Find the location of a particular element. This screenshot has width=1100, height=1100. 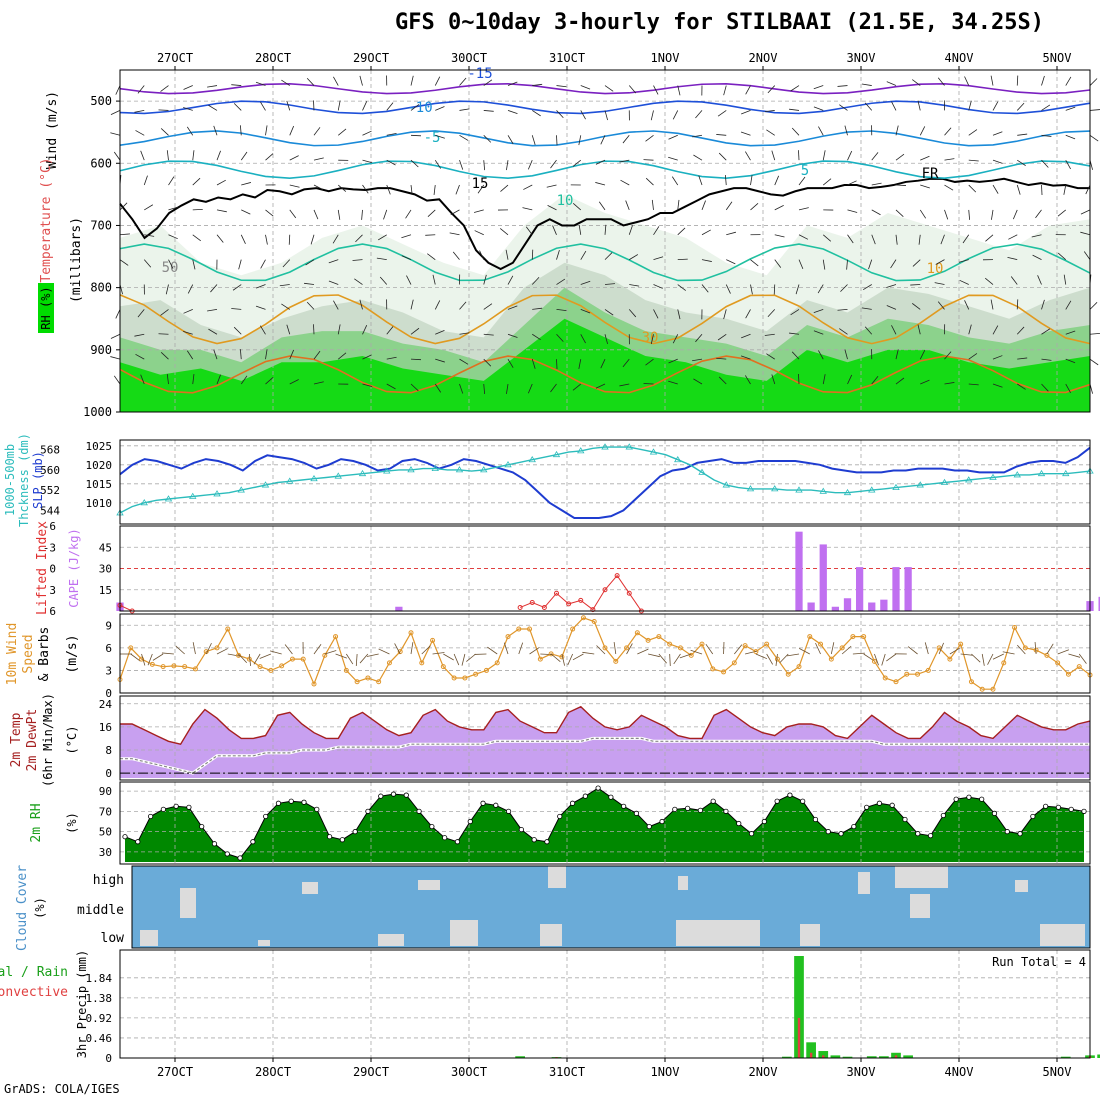

contour-label: 10 is located at coordinates (565, 201).